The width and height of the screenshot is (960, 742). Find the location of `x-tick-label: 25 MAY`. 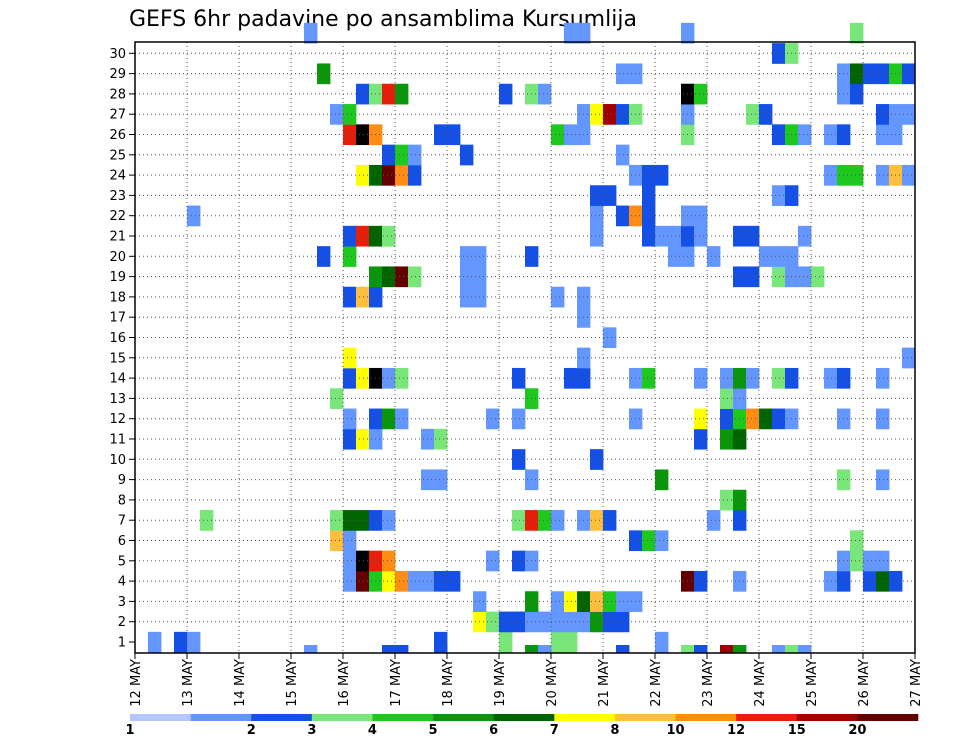

x-tick-label: 25 MAY is located at coordinates (812, 683).